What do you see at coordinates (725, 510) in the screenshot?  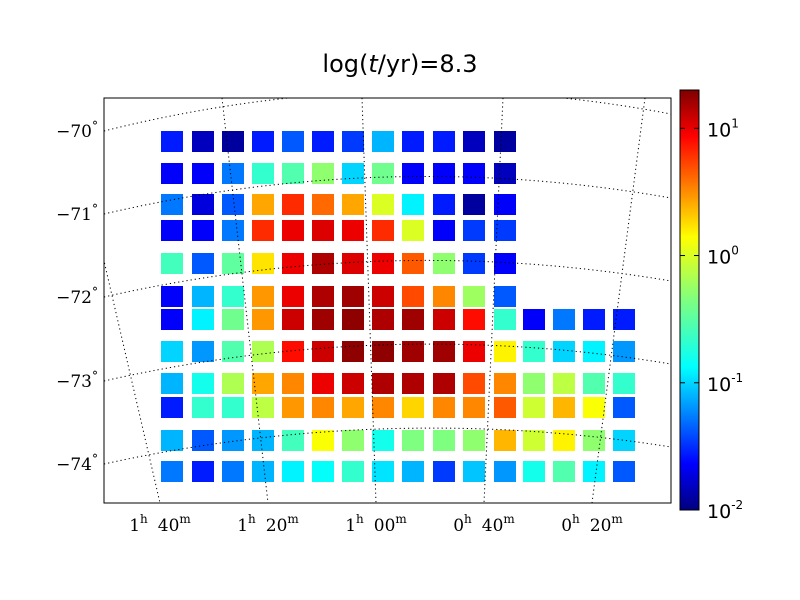 I see `colorbar-tick-label: 10⁻²` at bounding box center [725, 510].